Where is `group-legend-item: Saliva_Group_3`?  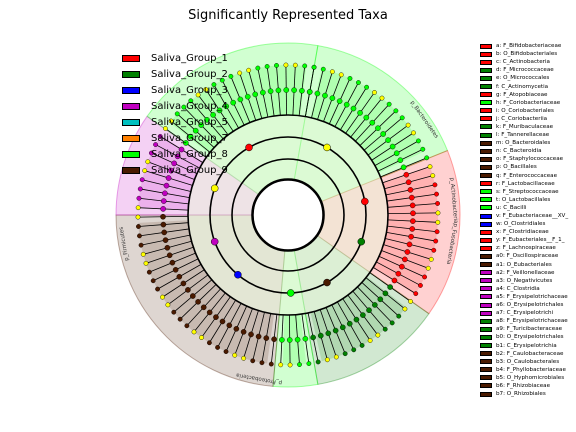 group-legend-item: Saliva_Group_3 is located at coordinates (175, 90).